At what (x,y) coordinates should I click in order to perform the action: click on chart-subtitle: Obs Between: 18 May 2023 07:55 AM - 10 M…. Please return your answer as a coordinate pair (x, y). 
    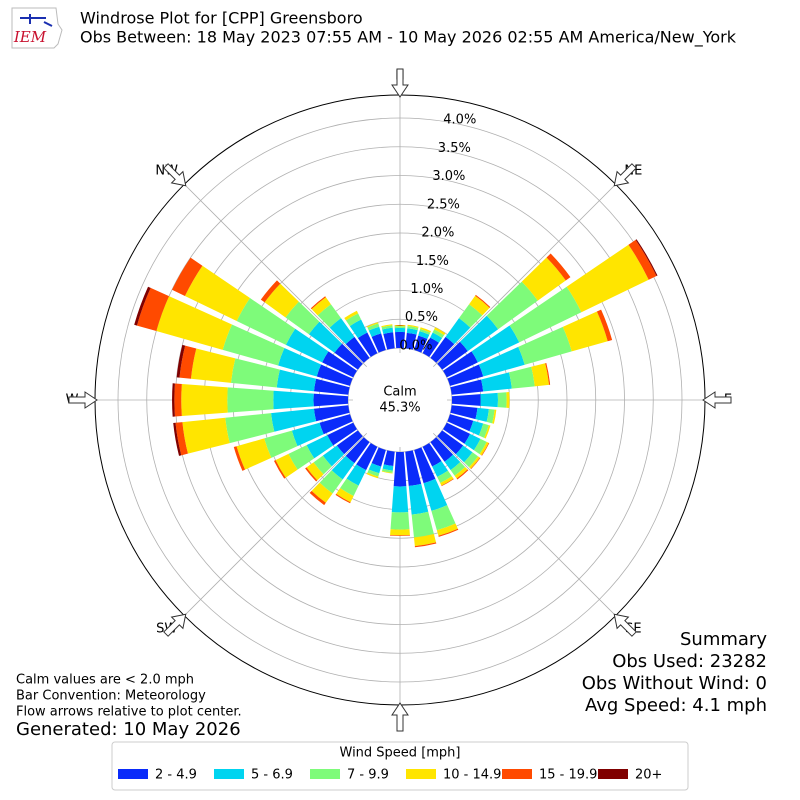
    Looking at the image, I should click on (408, 38).